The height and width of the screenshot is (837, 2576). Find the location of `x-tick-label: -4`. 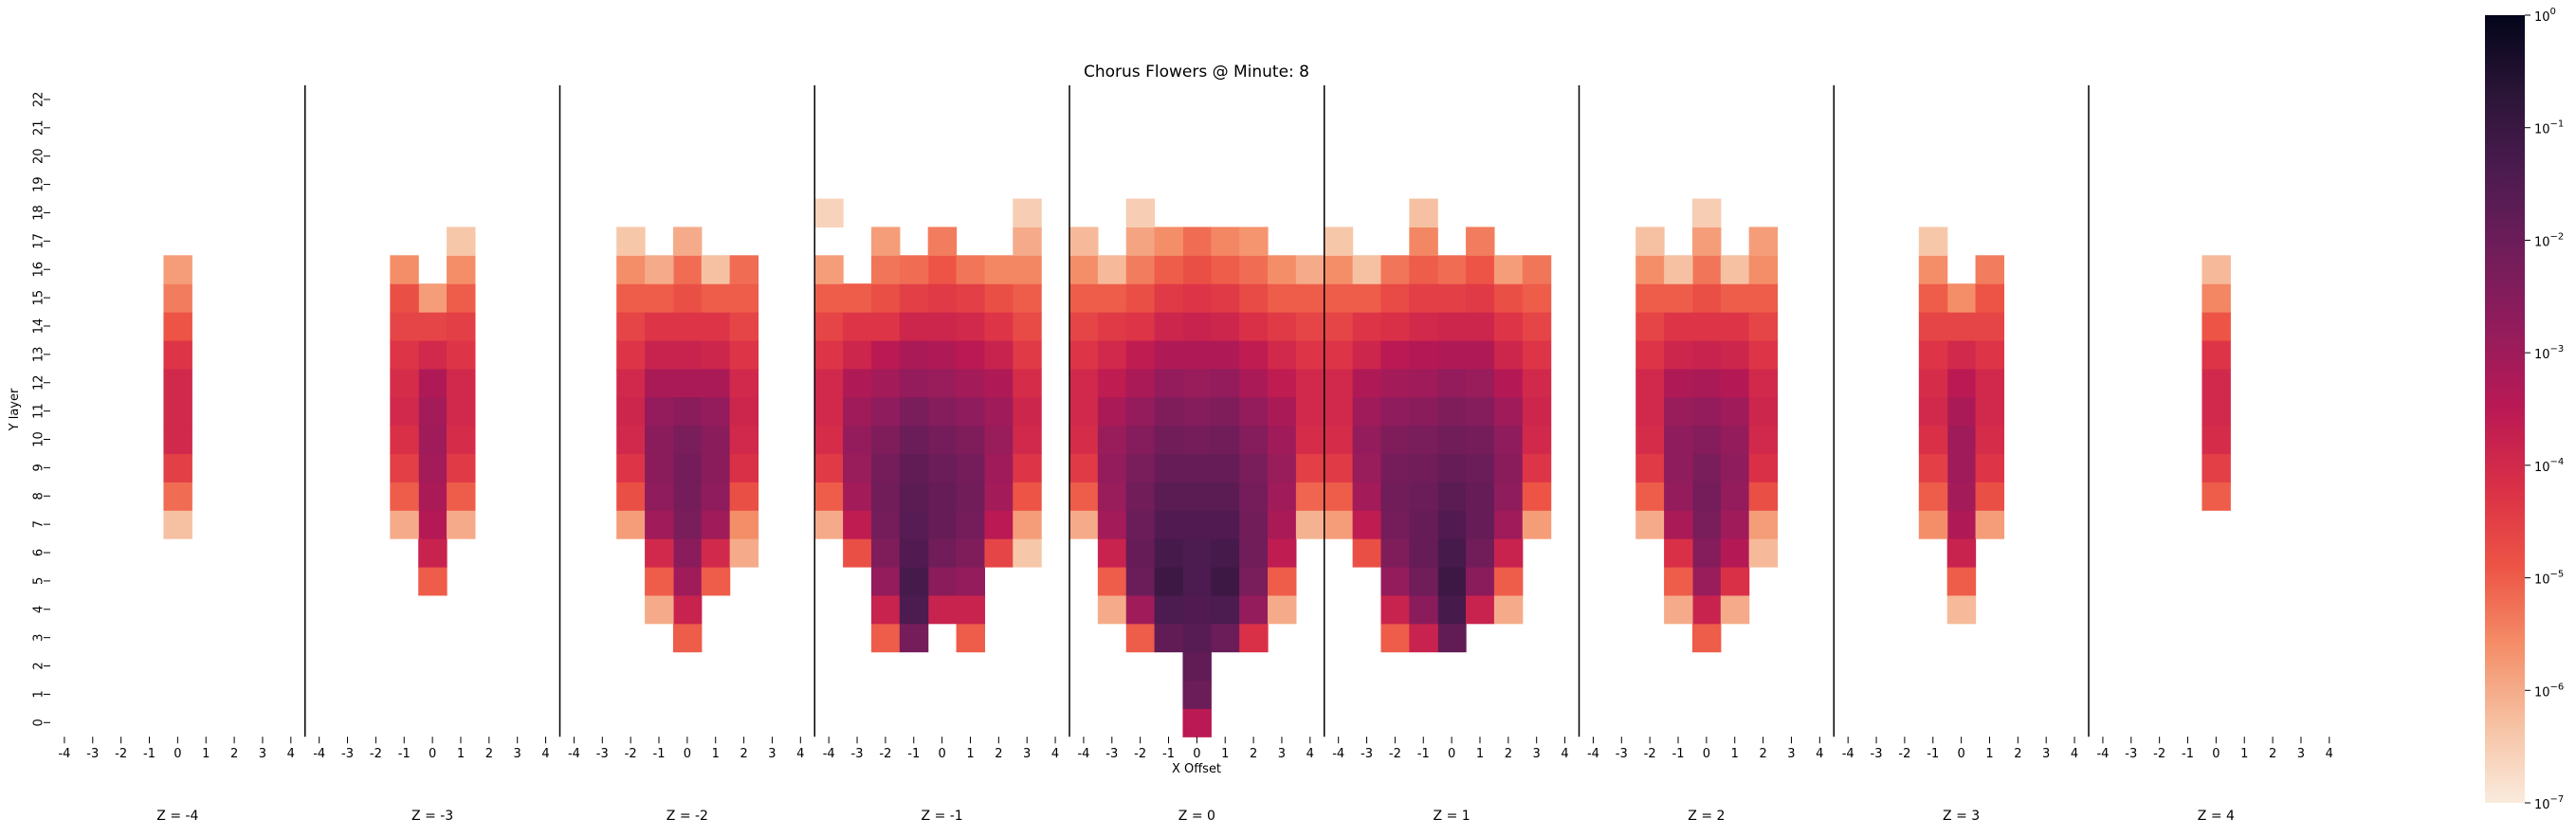

x-tick-label: -4 is located at coordinates (574, 754).